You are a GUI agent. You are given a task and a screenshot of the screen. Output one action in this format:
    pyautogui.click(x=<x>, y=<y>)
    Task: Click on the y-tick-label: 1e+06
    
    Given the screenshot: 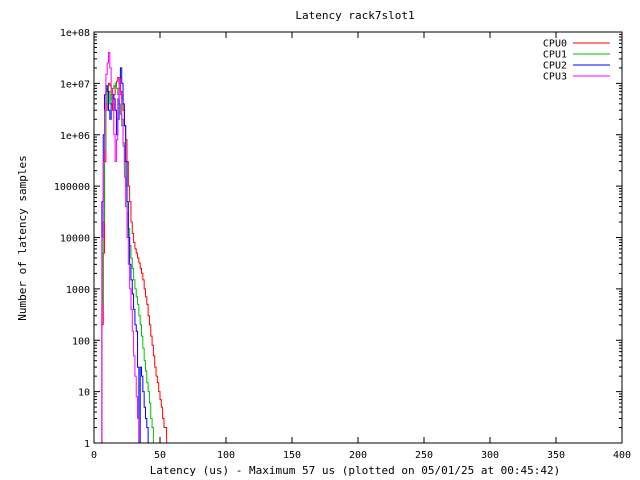 What is the action you would take?
    pyautogui.click(x=75, y=136)
    